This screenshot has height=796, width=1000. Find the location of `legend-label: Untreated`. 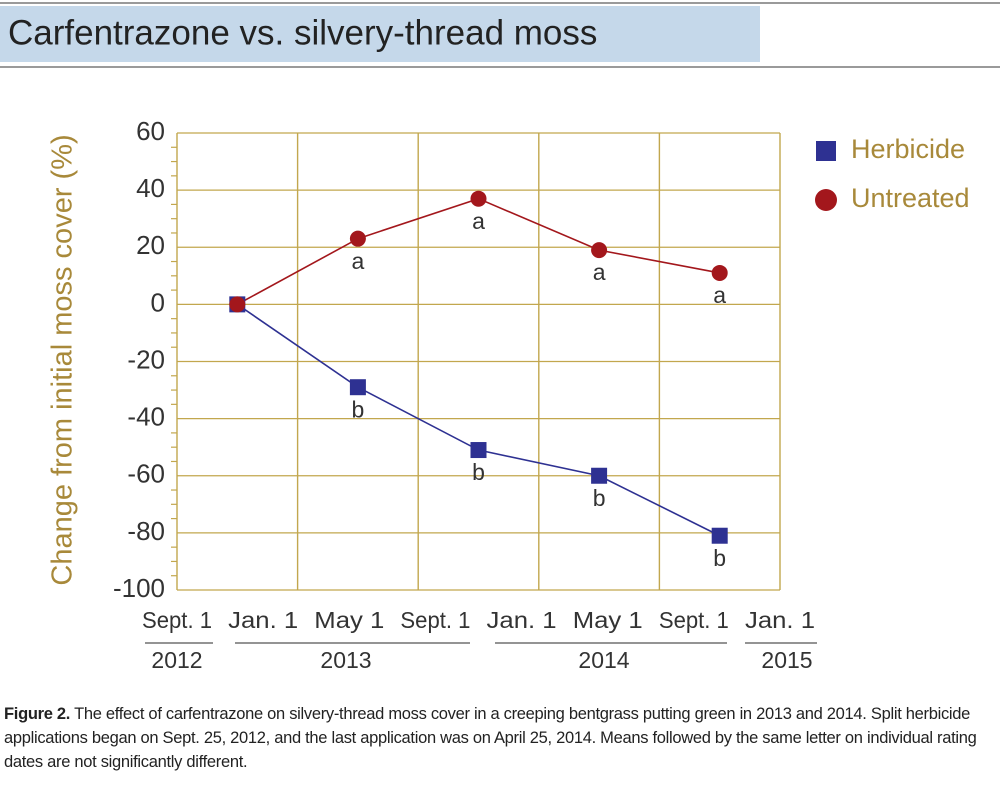

legend-label: Untreated is located at coordinates (910, 198).